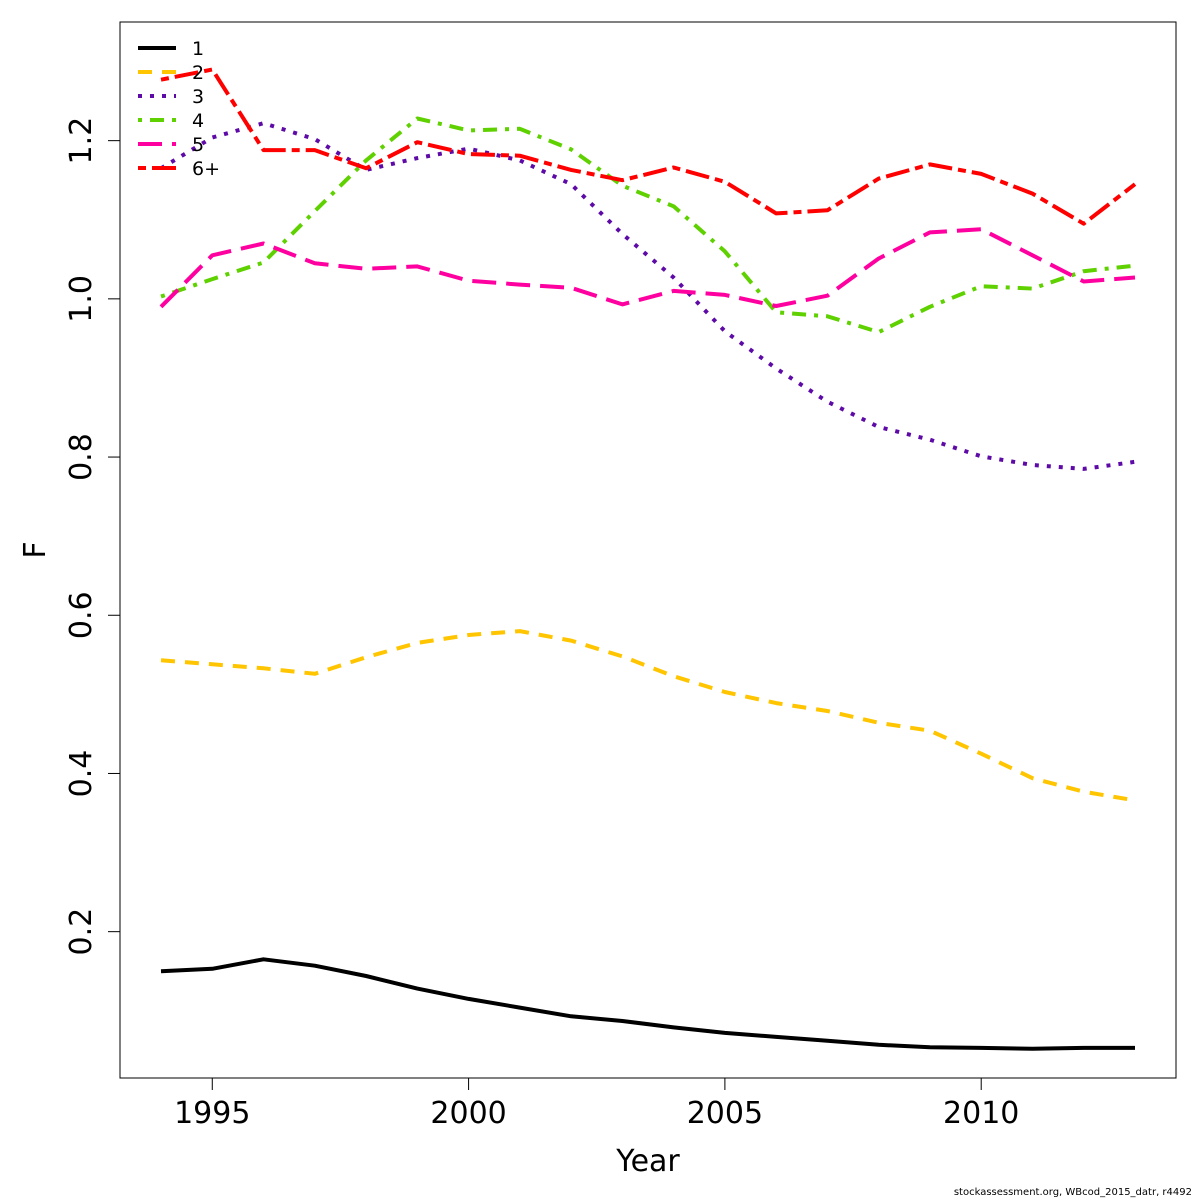 Image resolution: width=1200 pixels, height=1200 pixels. Describe the element at coordinates (81, 774) in the screenshot. I see `y-tick-label: 0.4` at that location.